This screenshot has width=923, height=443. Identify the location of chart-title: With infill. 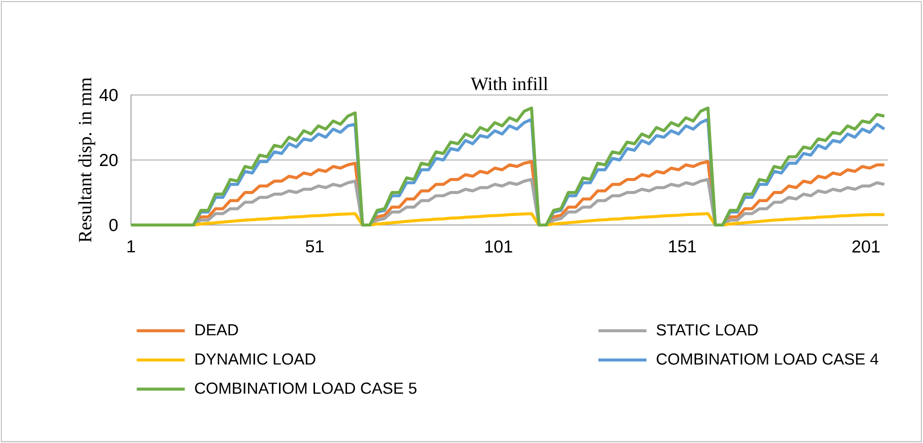
(509, 83).